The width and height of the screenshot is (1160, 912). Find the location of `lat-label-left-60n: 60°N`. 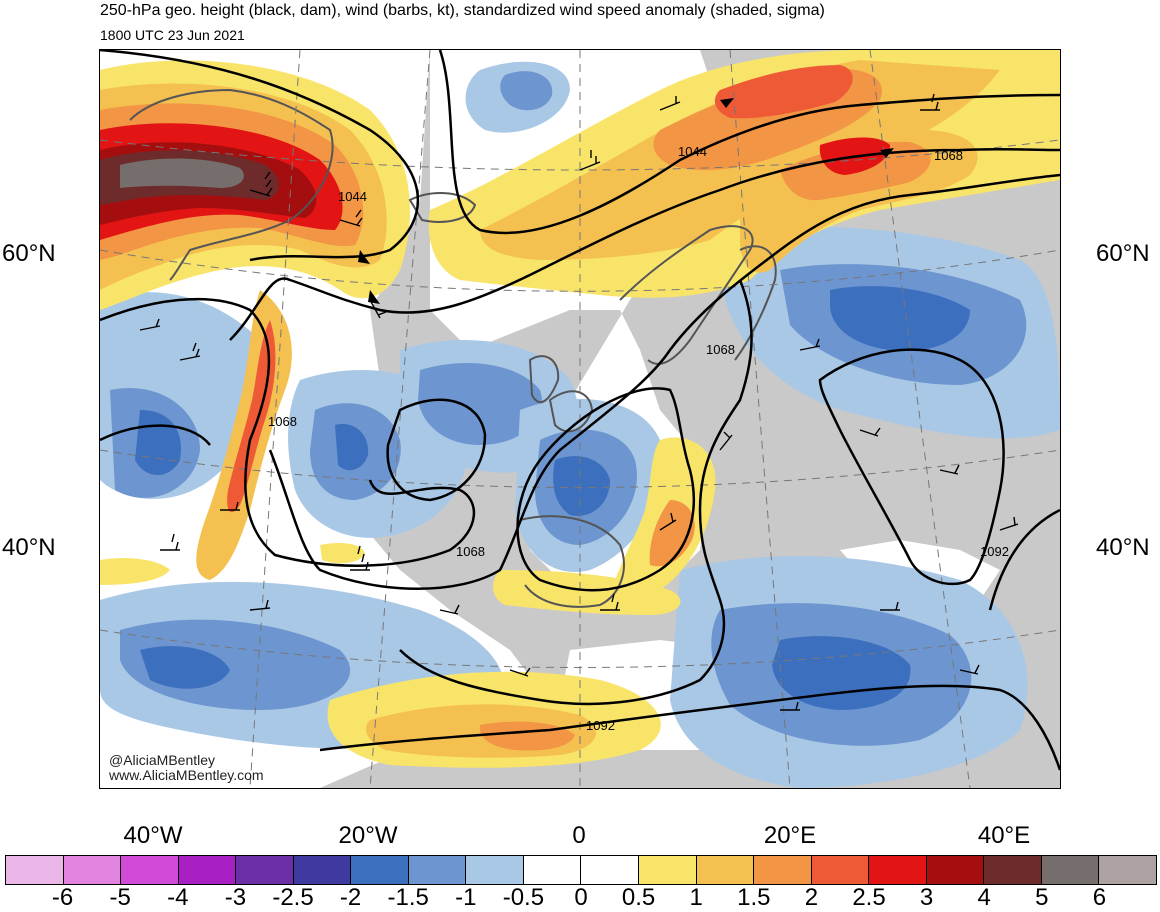

lat-label-left-60n: 60°N is located at coordinates (29, 253).